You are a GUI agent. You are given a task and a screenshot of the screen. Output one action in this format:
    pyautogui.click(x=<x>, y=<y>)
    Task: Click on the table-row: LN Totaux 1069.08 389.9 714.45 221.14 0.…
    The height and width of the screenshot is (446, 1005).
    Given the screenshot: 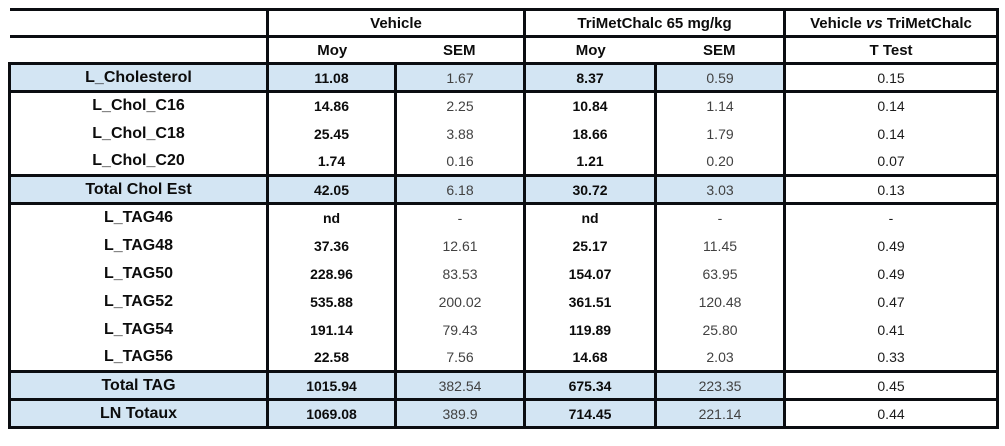 What is the action you would take?
    pyautogui.click(x=504, y=413)
    